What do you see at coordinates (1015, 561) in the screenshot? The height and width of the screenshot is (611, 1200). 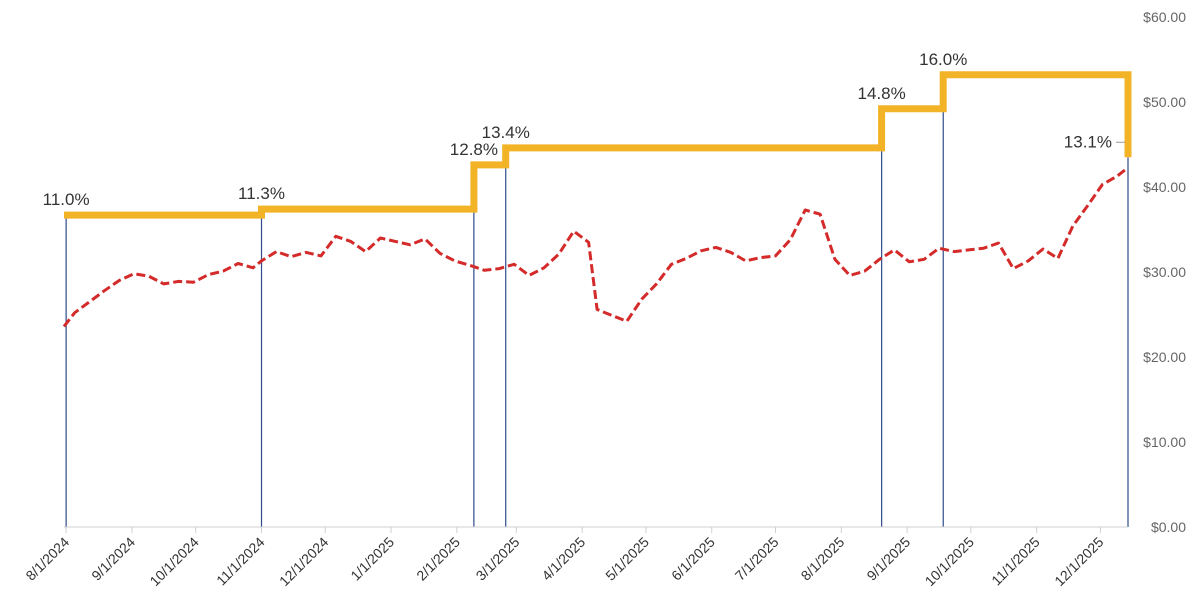 I see `x-tick-label: 11/1/2025` at bounding box center [1015, 561].